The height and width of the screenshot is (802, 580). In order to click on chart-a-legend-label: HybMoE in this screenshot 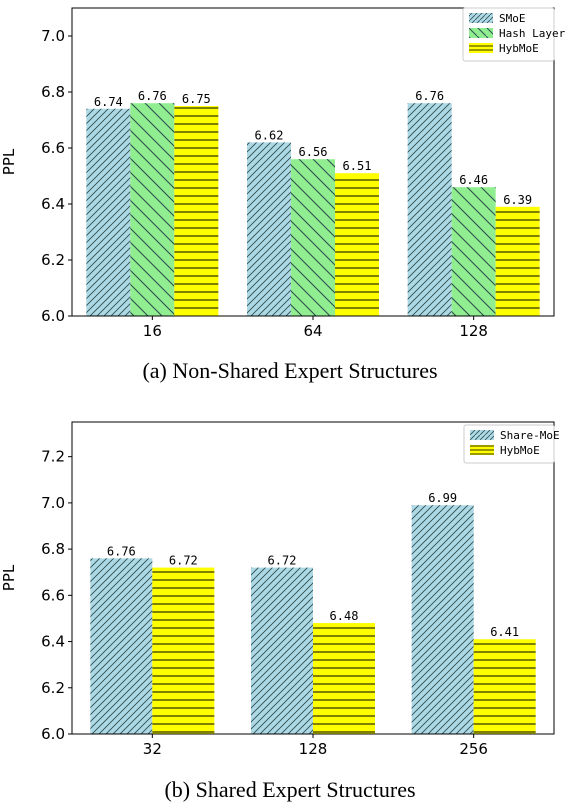, I will do `click(519, 48)`.